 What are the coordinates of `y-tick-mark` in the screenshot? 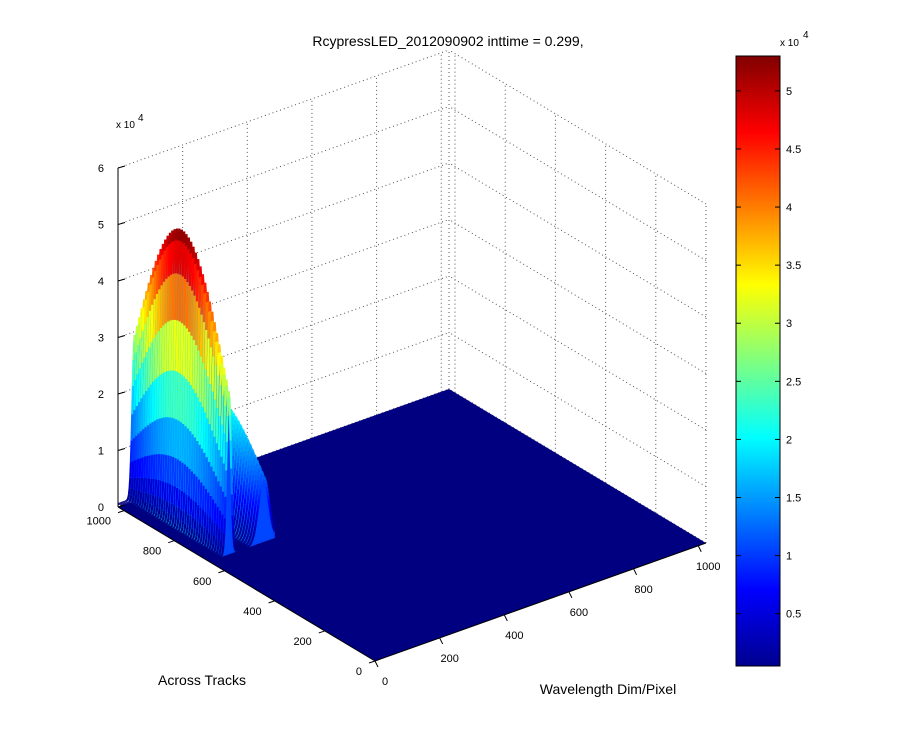 It's located at (271, 602).